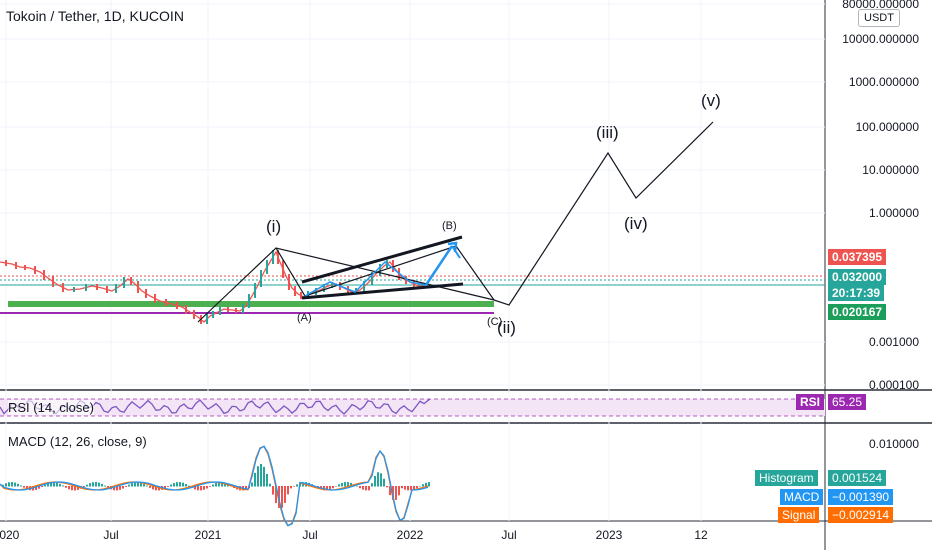  I want to click on price-tag-support: 0.020167, so click(857, 312).